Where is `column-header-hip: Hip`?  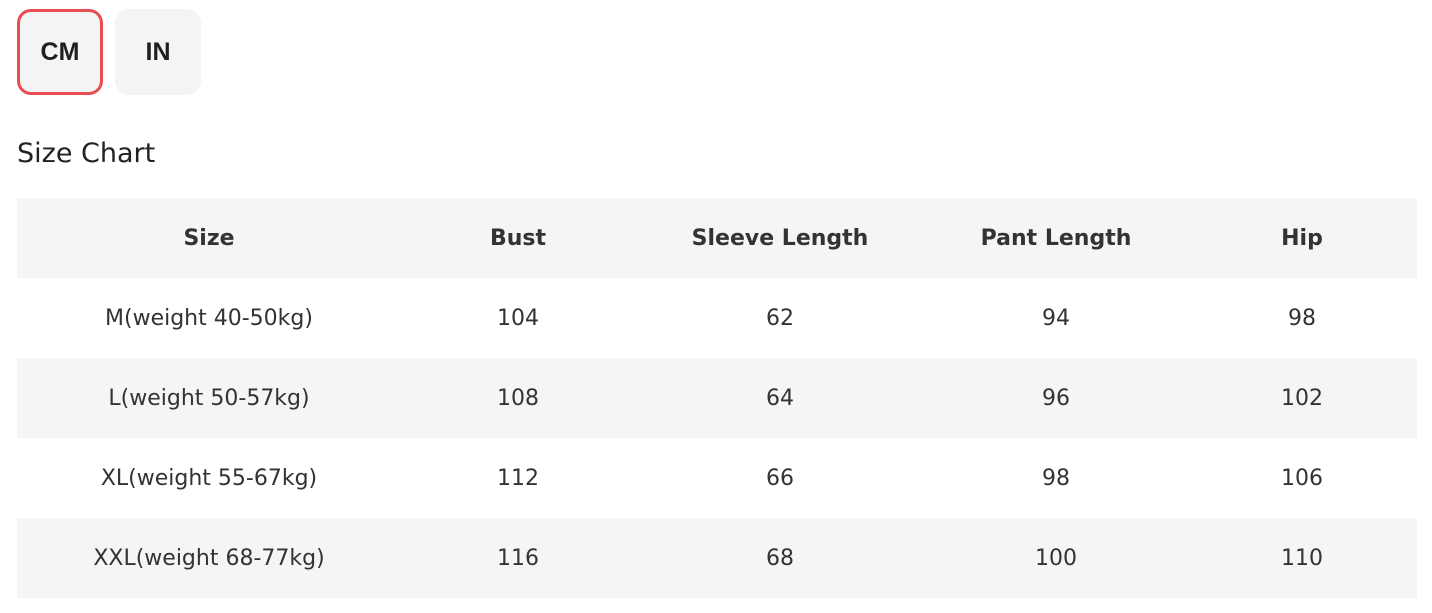
column-header-hip: Hip is located at coordinates (1302, 238).